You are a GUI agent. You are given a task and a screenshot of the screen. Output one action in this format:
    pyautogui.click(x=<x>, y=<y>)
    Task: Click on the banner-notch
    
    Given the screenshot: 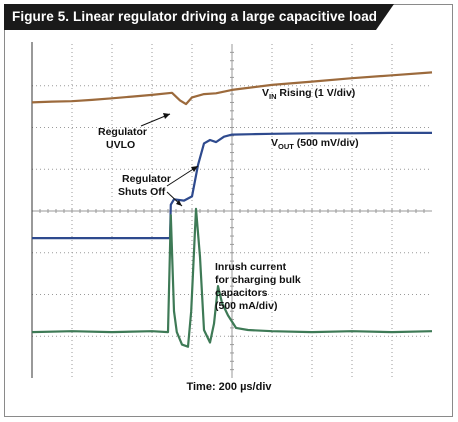 What is the action you would take?
    pyautogui.click(x=385, y=17)
    